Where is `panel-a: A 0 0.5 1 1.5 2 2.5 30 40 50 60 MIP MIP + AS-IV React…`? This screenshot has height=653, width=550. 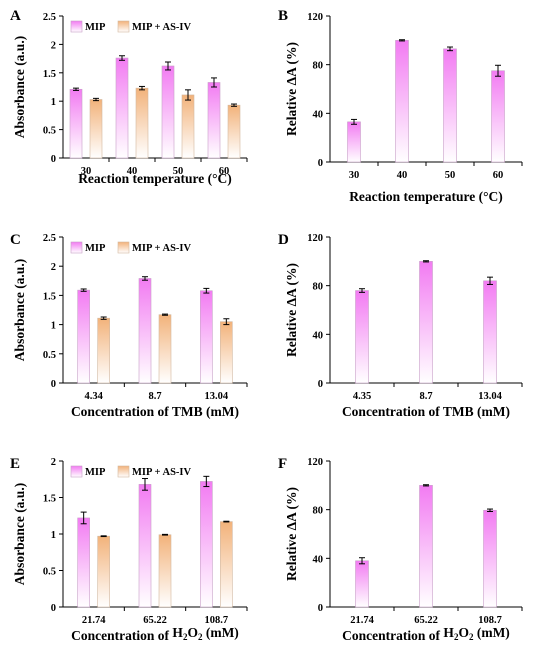
panel-a: A 0 0.5 1 1.5 2 2.5 30 40 50 60 MIP MIP + AS-IV React… is located at coordinates (129, 97).